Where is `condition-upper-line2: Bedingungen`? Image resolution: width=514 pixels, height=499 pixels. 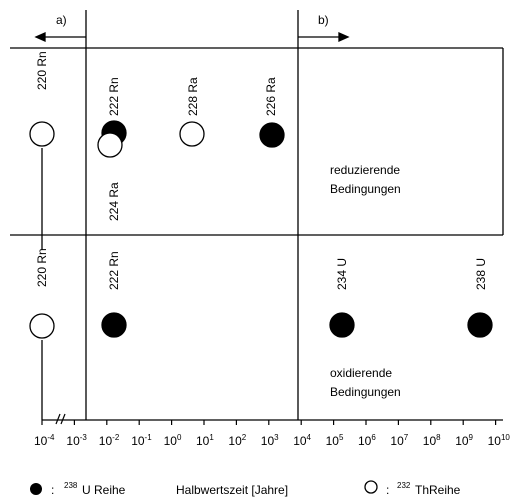
condition-upper-line2: Bedingungen is located at coordinates (365, 189).